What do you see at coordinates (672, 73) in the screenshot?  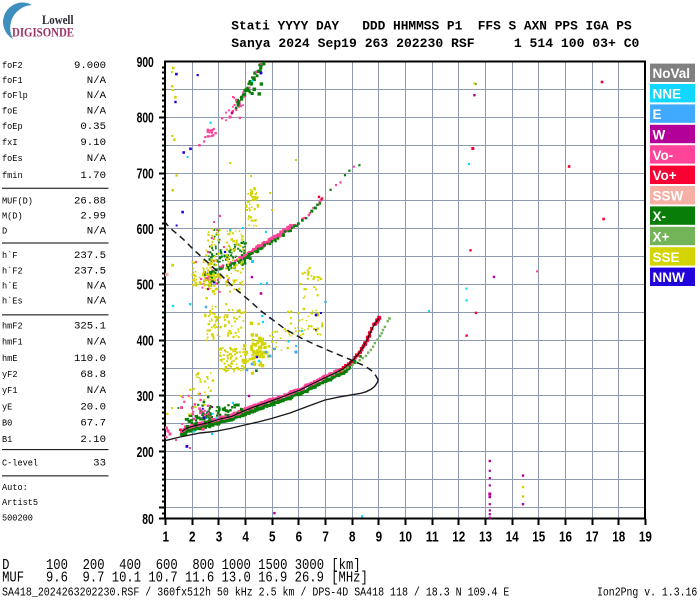 I see `svg-text: NoVal` at bounding box center [672, 73].